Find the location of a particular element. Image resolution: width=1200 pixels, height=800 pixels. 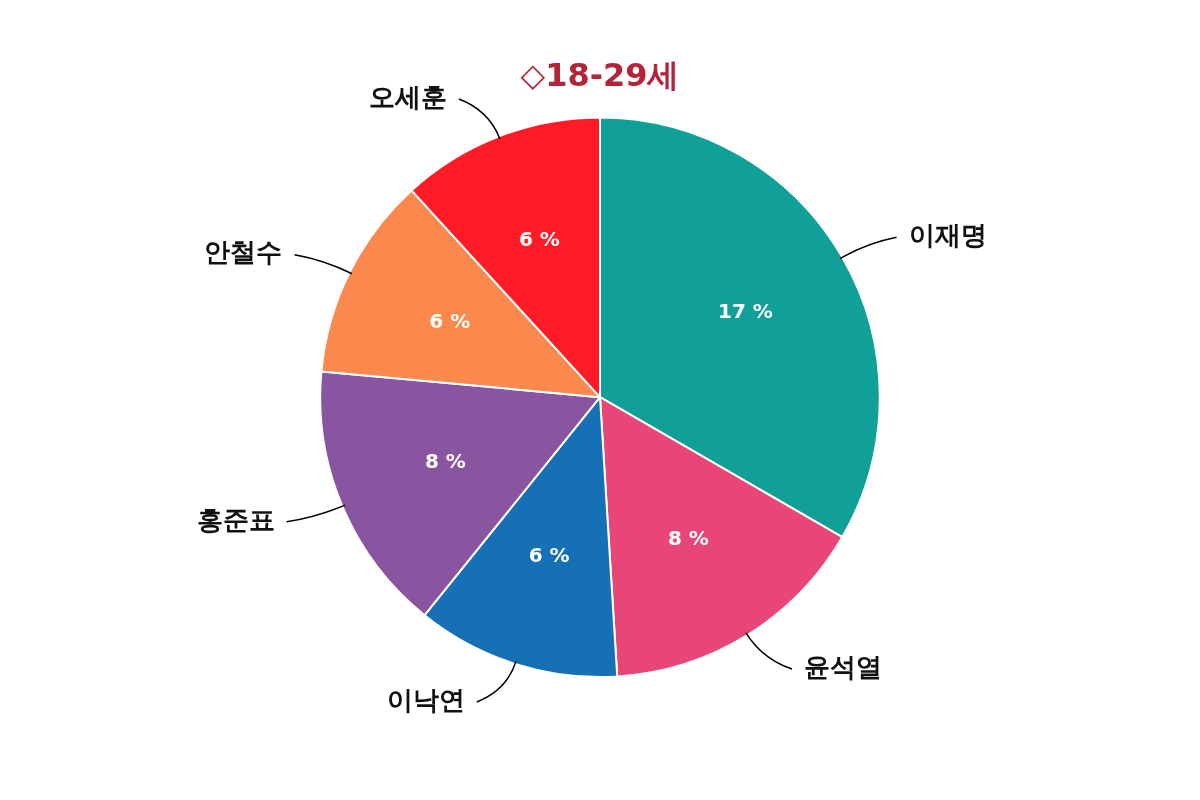

slice-label: 홍준표 is located at coordinates (235, 519).